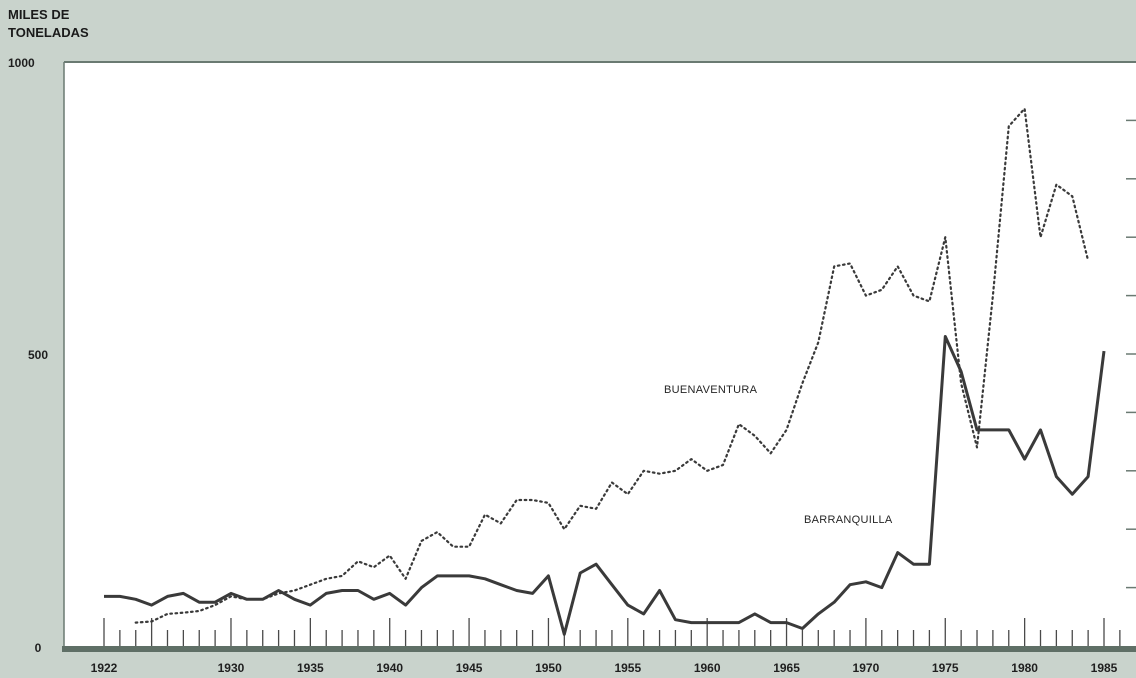  Describe the element at coordinates (104, 668) in the screenshot. I see `x-tick-label: 1922` at that location.